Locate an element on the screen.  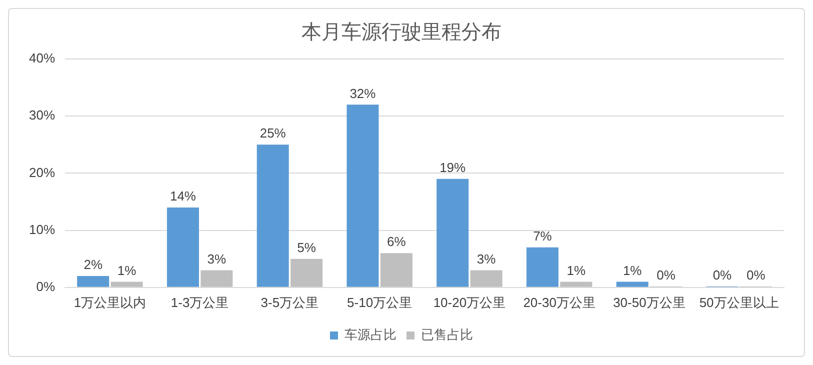
legend-label: 已售占比 is located at coordinates (447, 334).